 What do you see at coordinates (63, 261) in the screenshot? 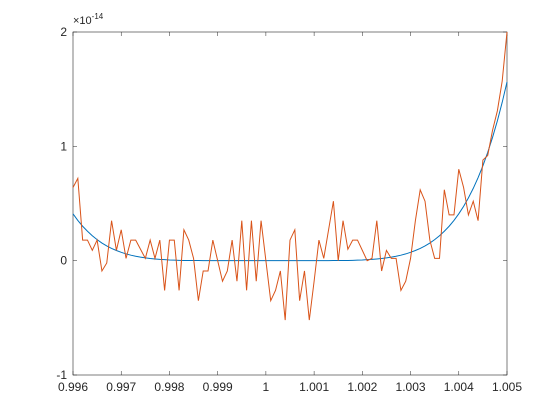
I see `y-tick-label: 0` at bounding box center [63, 261].